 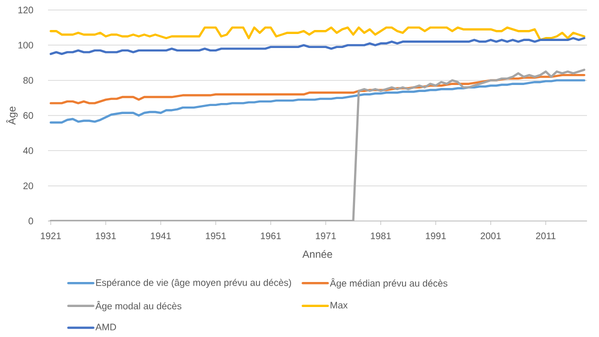 I want to click on x-tick-label: 1961, so click(x=270, y=236).